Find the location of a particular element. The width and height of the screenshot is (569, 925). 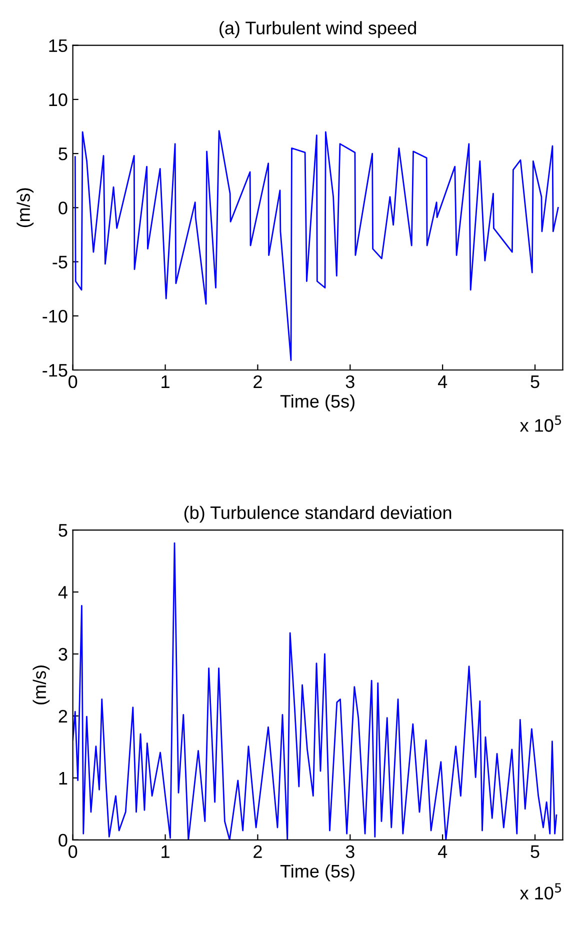

chart-title: (a) Turbulent wind speed is located at coordinates (318, 29).